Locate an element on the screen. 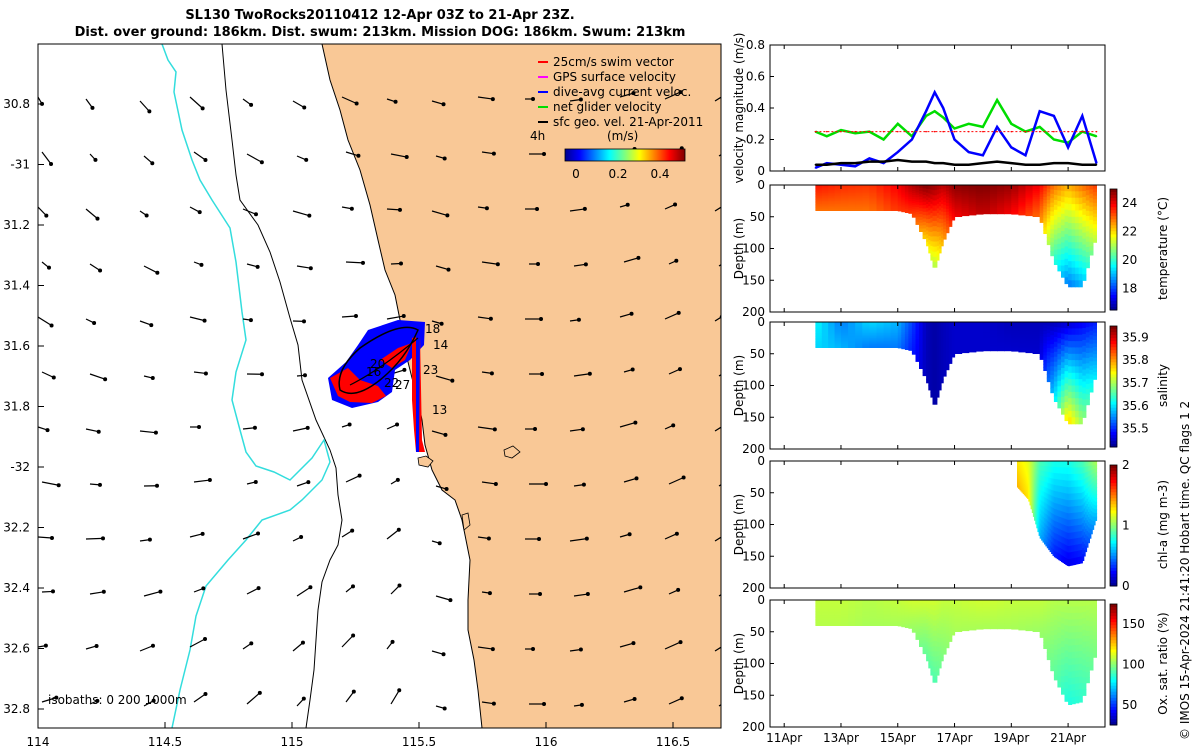 The image size is (1200, 750). y-tick-label: 200 is located at coordinates (753, 449).